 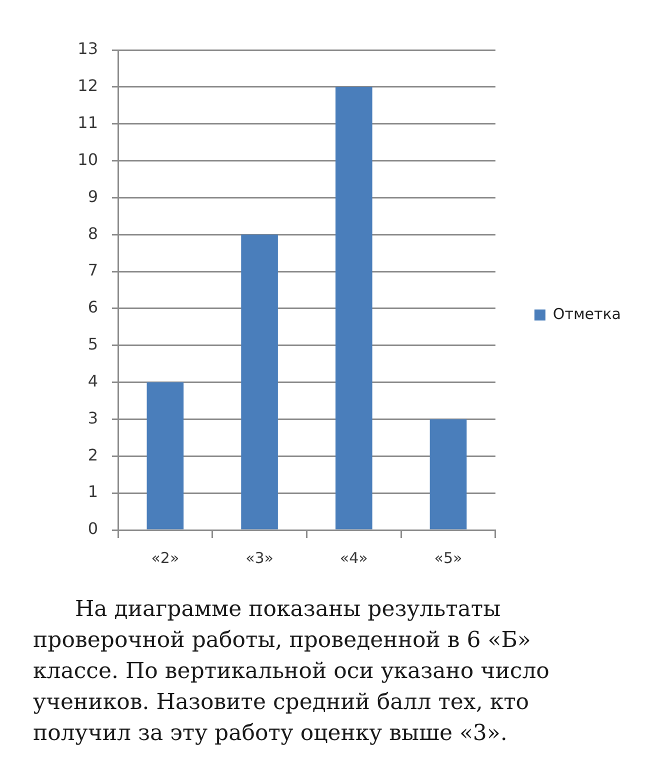 I want to click on y-tick-label: 6, so click(x=93, y=307).